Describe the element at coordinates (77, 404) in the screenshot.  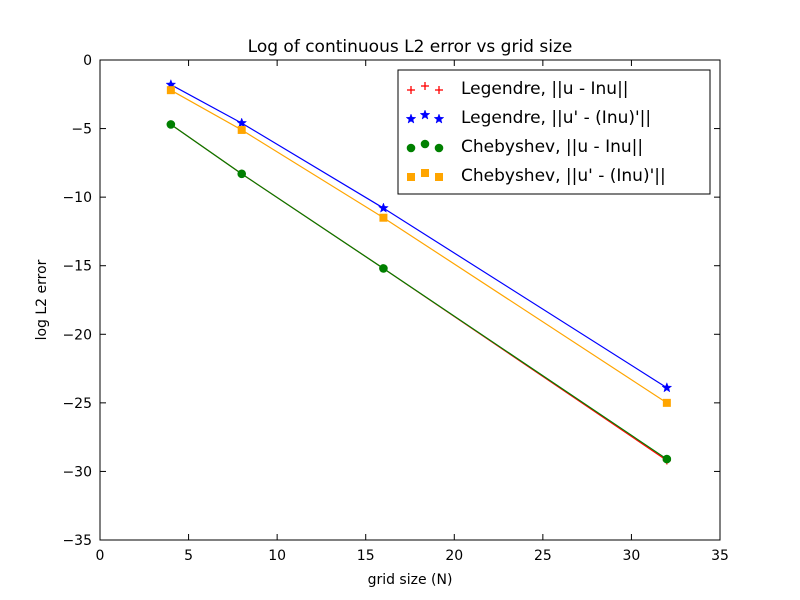
I see `y-tick-label: −25` at that location.